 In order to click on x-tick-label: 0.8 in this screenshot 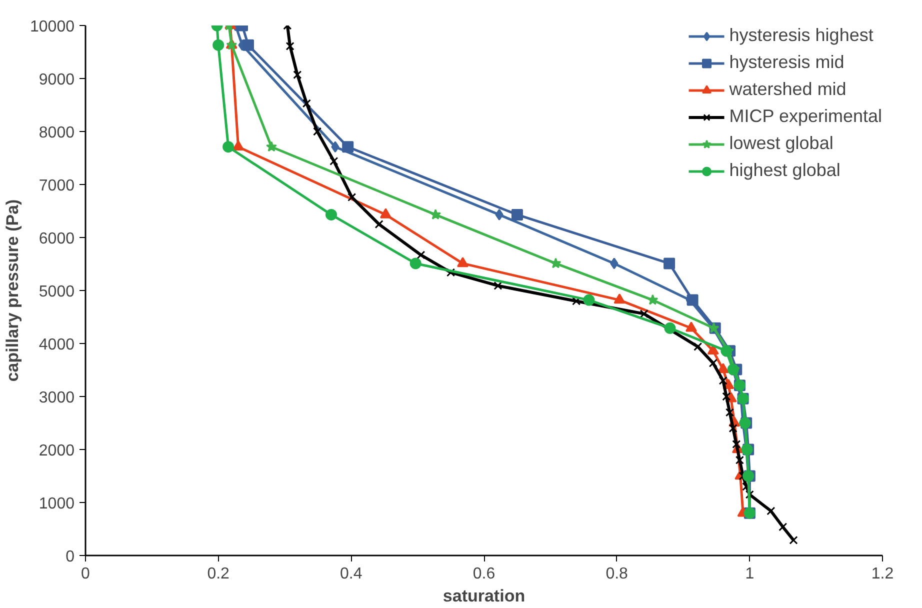, I will do `click(617, 574)`.